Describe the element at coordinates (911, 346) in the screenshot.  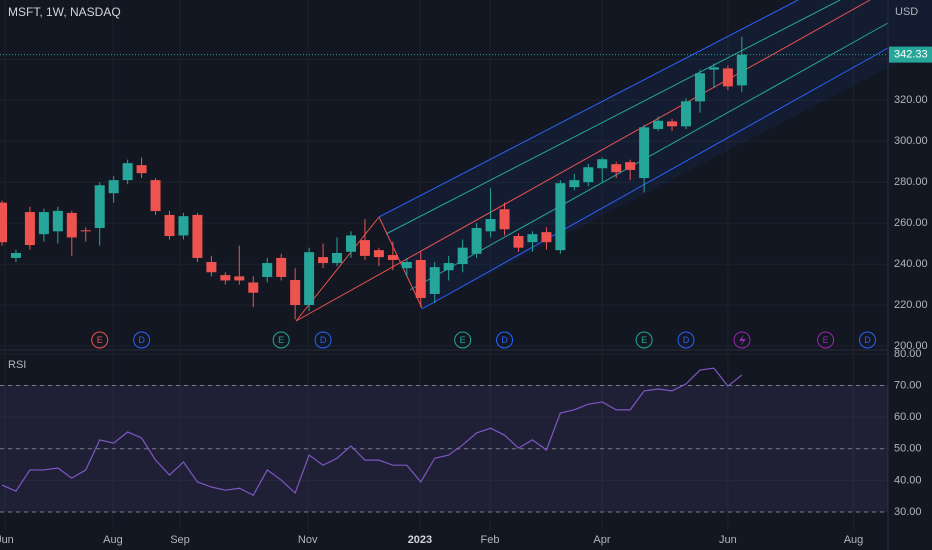
I see `y-tick-label: 200.00` at that location.